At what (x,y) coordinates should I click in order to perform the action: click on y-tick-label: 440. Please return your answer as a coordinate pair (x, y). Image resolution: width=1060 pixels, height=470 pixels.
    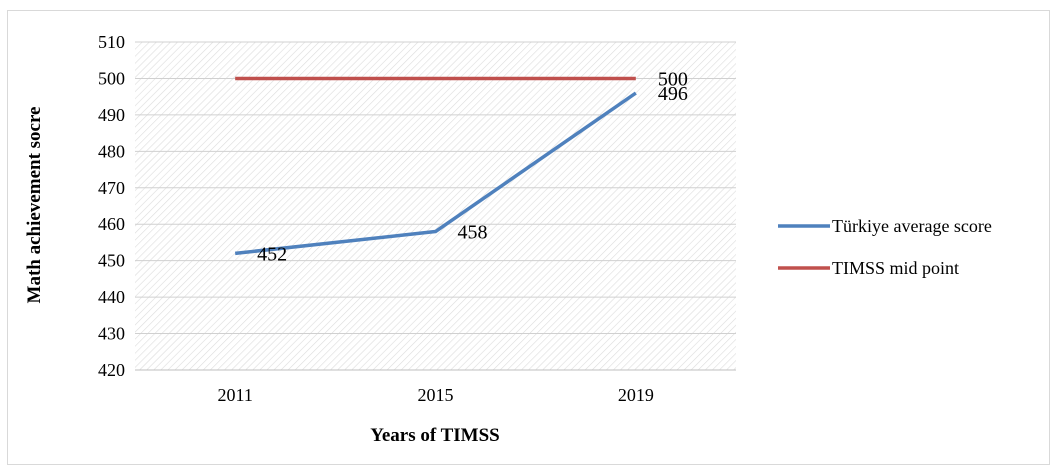
    Looking at the image, I should click on (111, 297).